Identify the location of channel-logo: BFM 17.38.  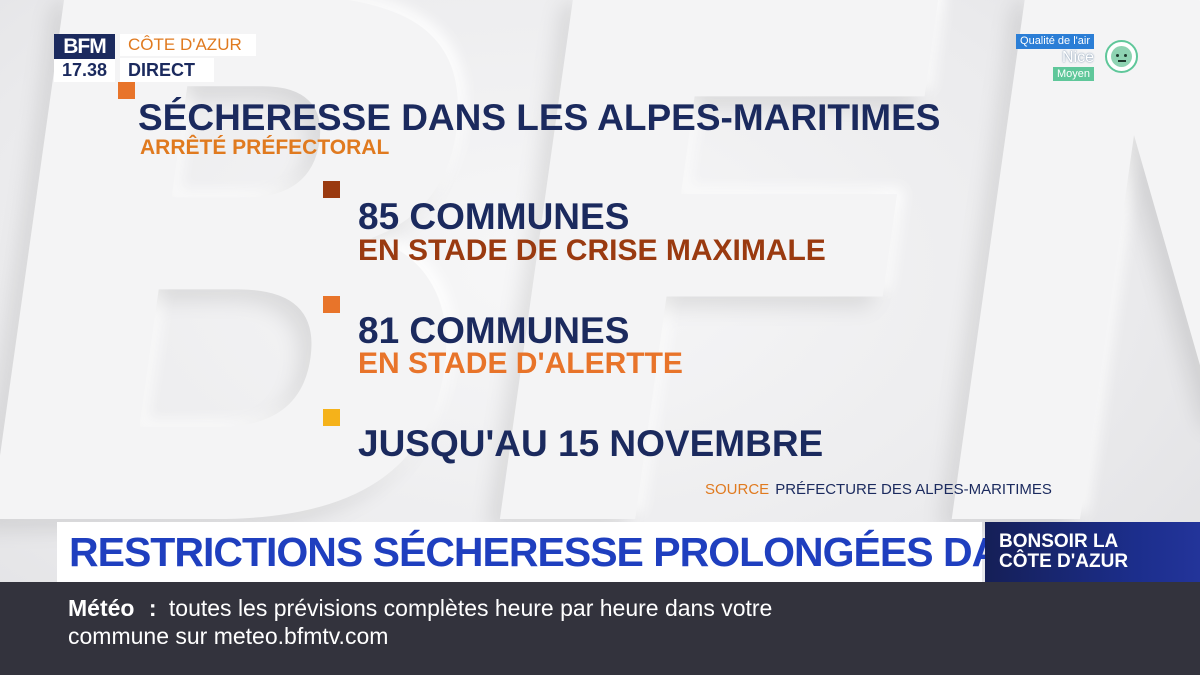
(84, 58).